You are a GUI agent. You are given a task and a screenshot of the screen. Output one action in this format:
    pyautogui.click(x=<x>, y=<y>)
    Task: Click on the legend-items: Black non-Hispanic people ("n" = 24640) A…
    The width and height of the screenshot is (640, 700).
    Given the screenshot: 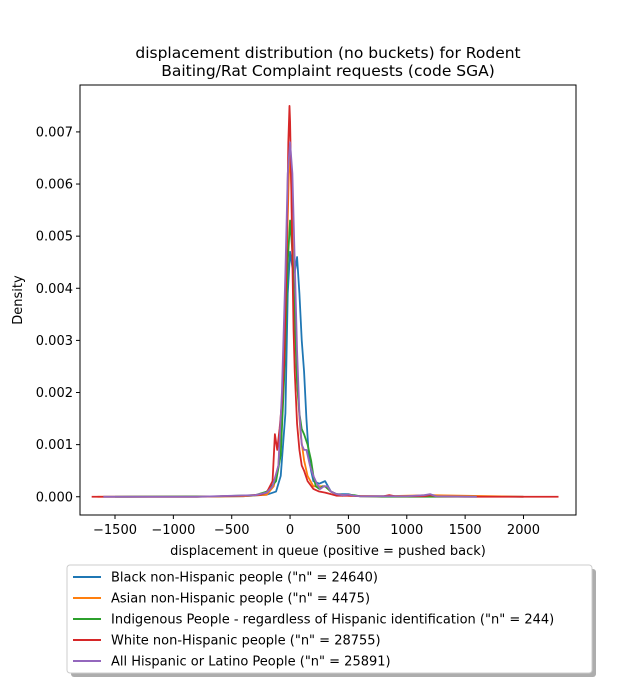 What is the action you would take?
    pyautogui.click(x=313, y=620)
    